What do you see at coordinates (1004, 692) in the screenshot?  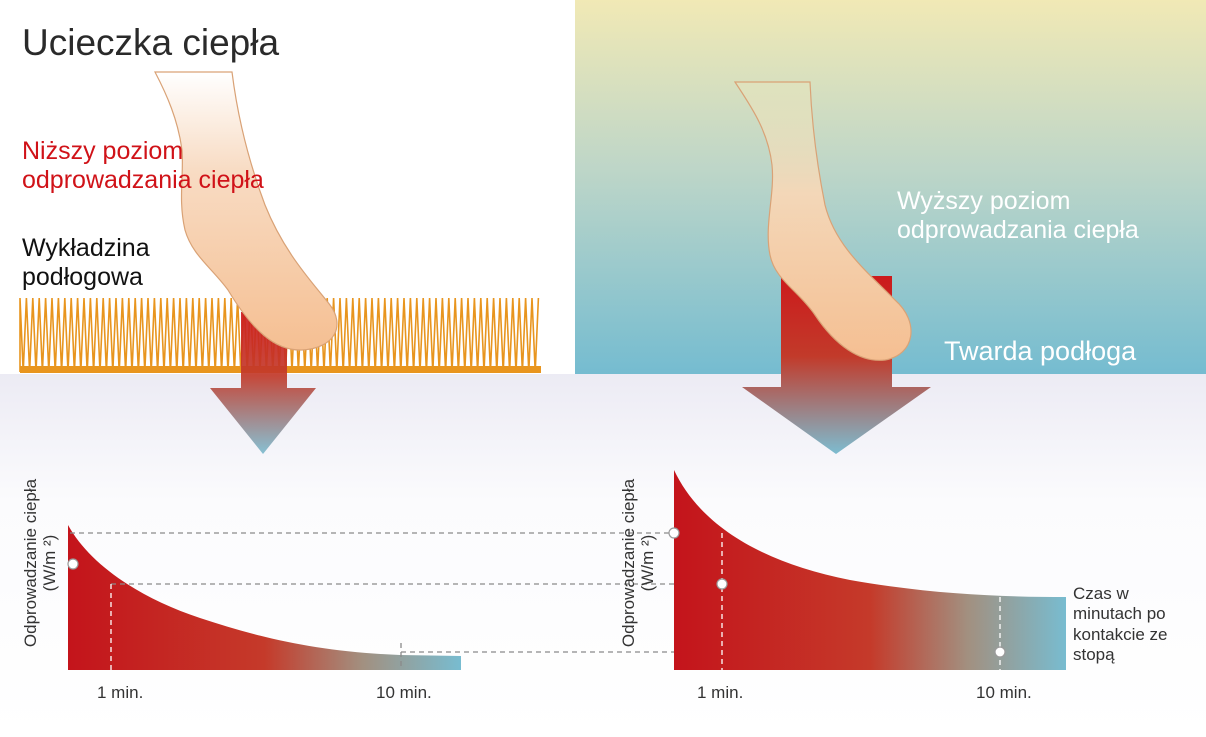 I see `chart-right-tick-10min: 10 min.` at bounding box center [1004, 692].